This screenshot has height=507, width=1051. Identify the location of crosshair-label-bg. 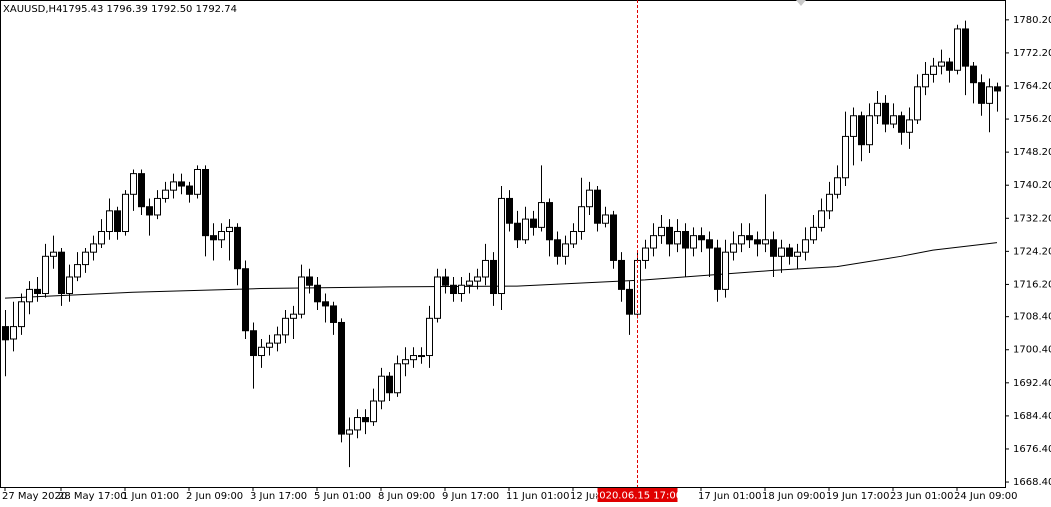
(637, 495).